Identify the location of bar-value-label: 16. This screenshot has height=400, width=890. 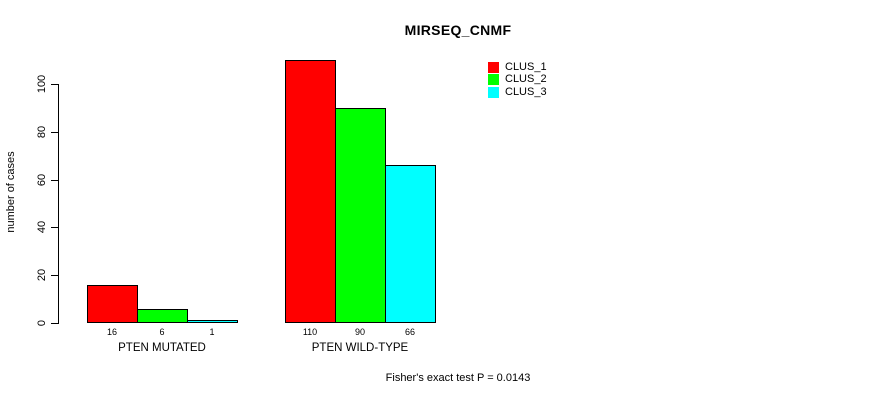
(111, 332).